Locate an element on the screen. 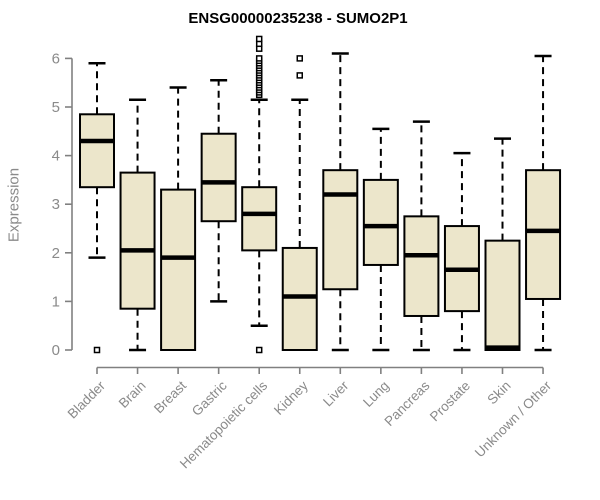 This screenshot has width=600, height=500. box-skin is located at coordinates (502, 244).